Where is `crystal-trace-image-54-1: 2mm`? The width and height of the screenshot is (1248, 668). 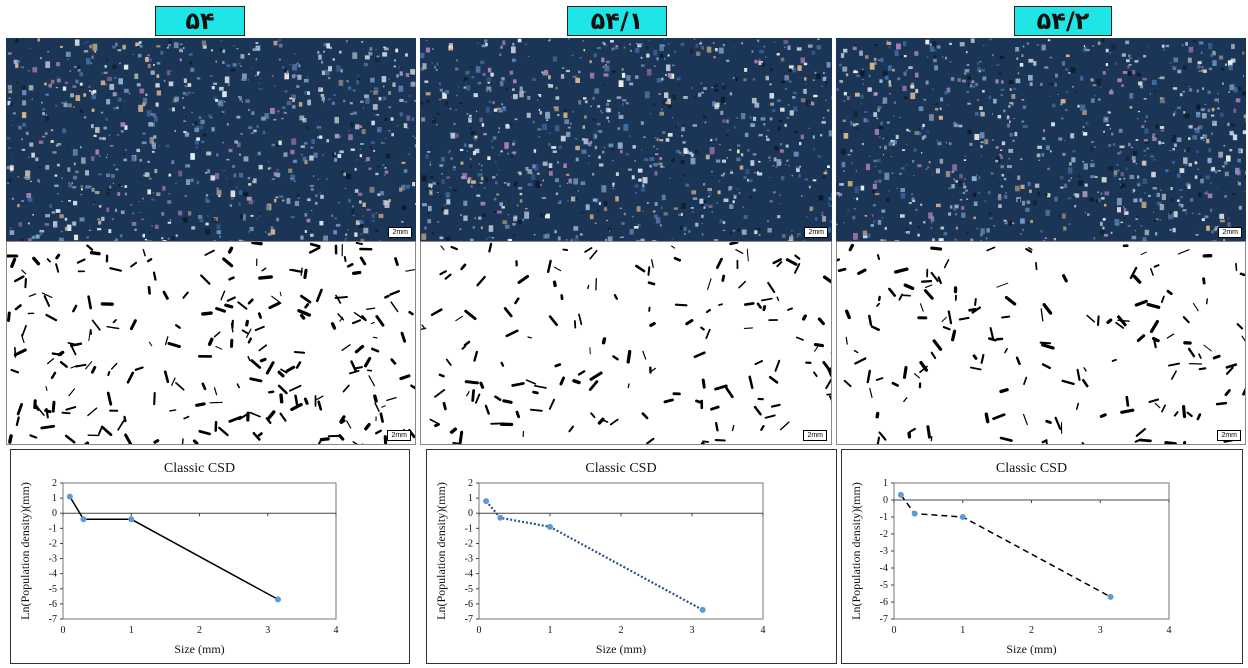
crystal-trace-image-54-1: 2mm is located at coordinates (626, 343).